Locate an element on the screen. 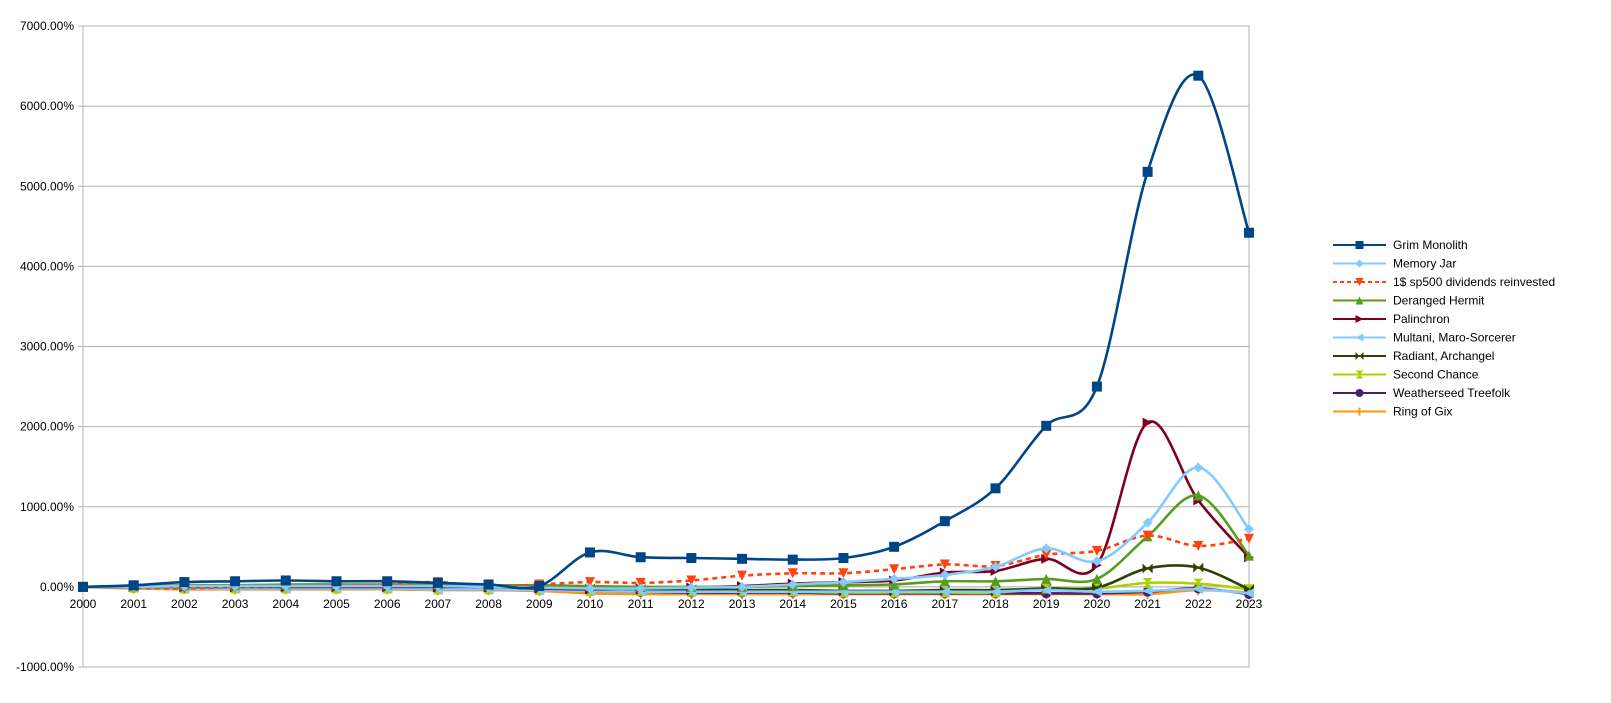 This screenshot has height=703, width=1611. legend-label: Weatherseed Treefolk is located at coordinates (1452, 393).